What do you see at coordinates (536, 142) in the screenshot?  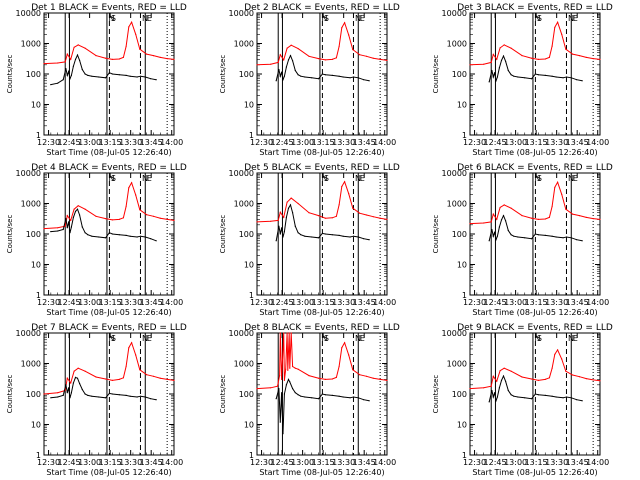 I see `x-tick-label: 13:15` at bounding box center [536, 142].